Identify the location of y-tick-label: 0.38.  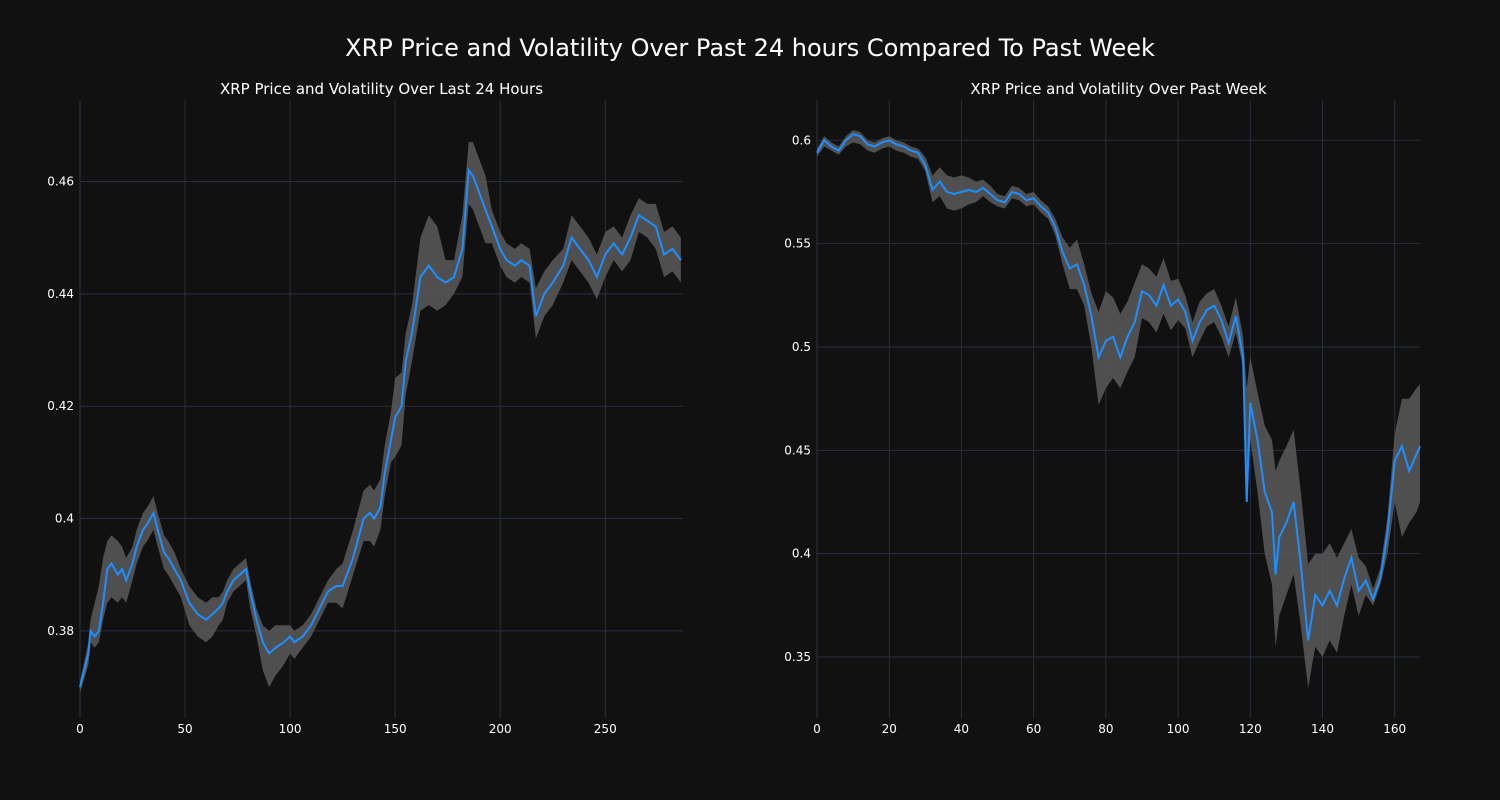
(60, 631).